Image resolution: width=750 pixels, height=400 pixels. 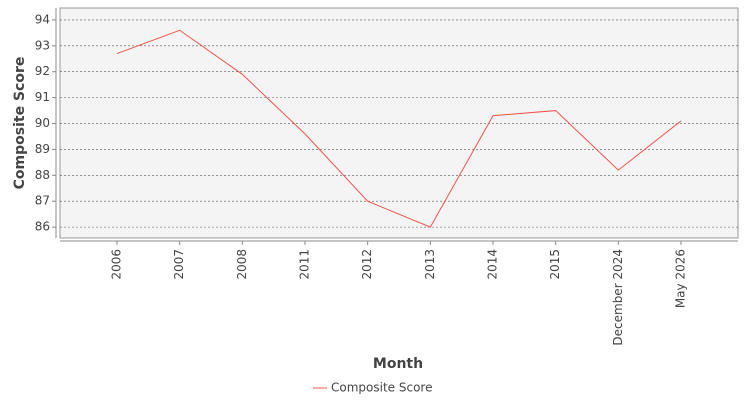 What do you see at coordinates (367, 264) in the screenshot?
I see `x-tick-label: 2012` at bounding box center [367, 264].